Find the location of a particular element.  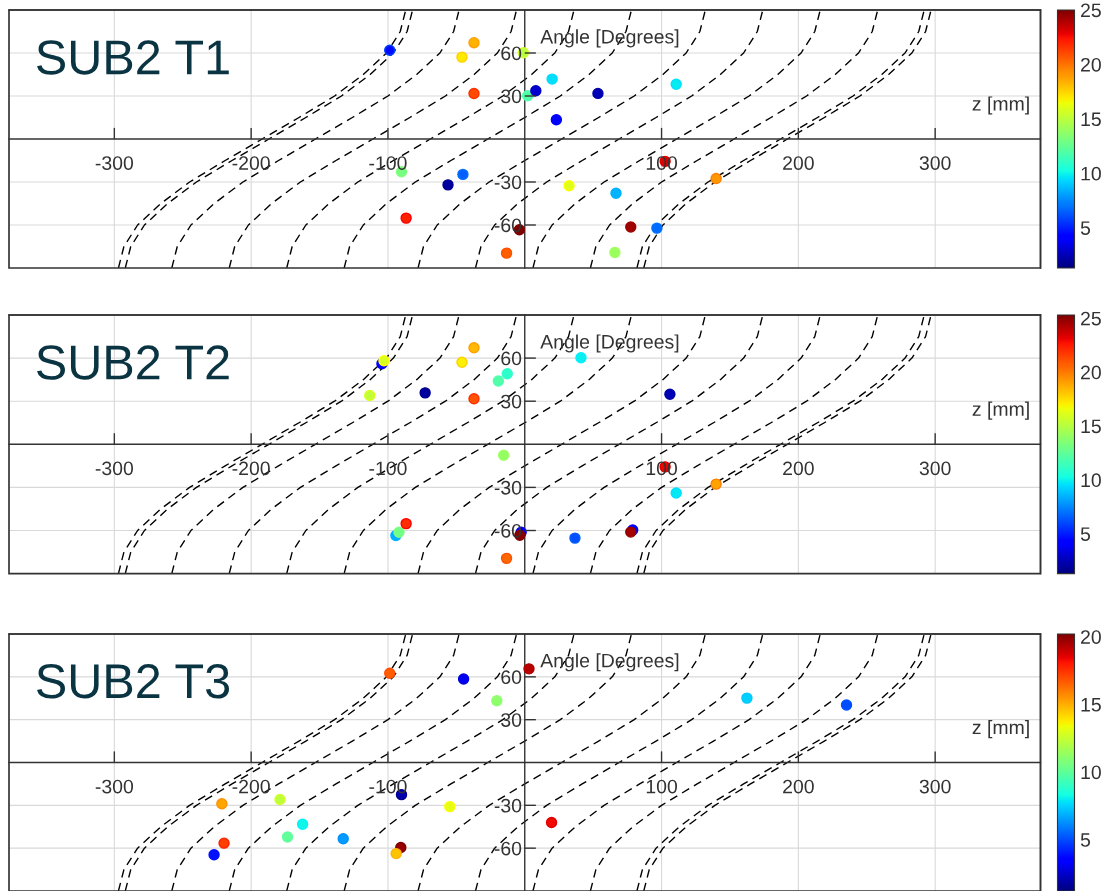

chart-title: SUB2 T3 is located at coordinates (133, 681).